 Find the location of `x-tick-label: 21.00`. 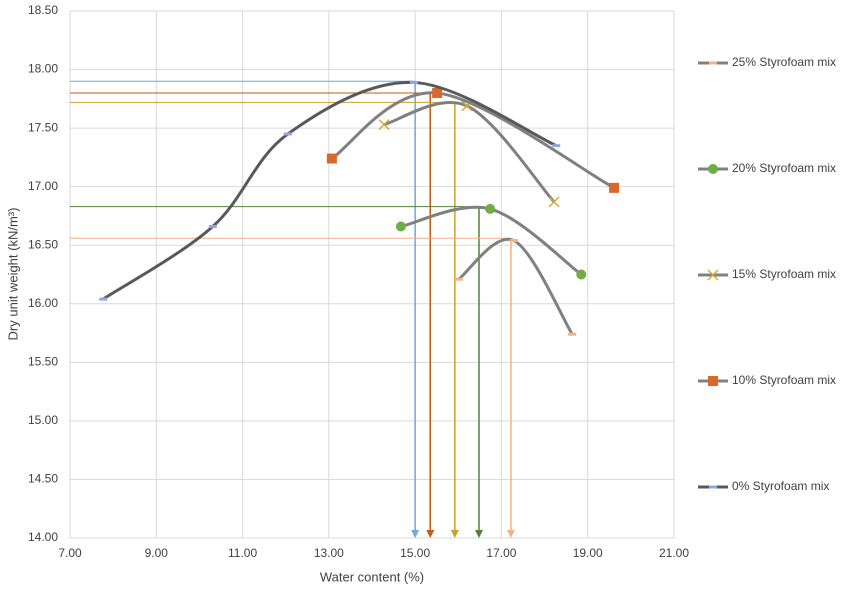

x-tick-label: 21.00 is located at coordinates (674, 553).